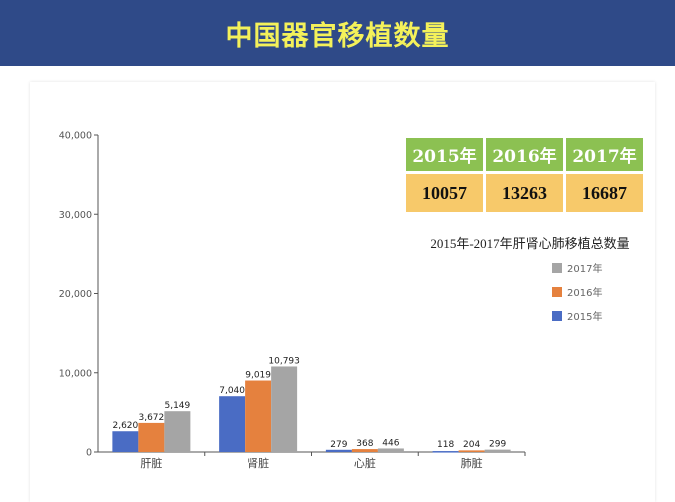  Describe the element at coordinates (75, 294) in the screenshot. I see `y-tick-label: 20,000` at that location.